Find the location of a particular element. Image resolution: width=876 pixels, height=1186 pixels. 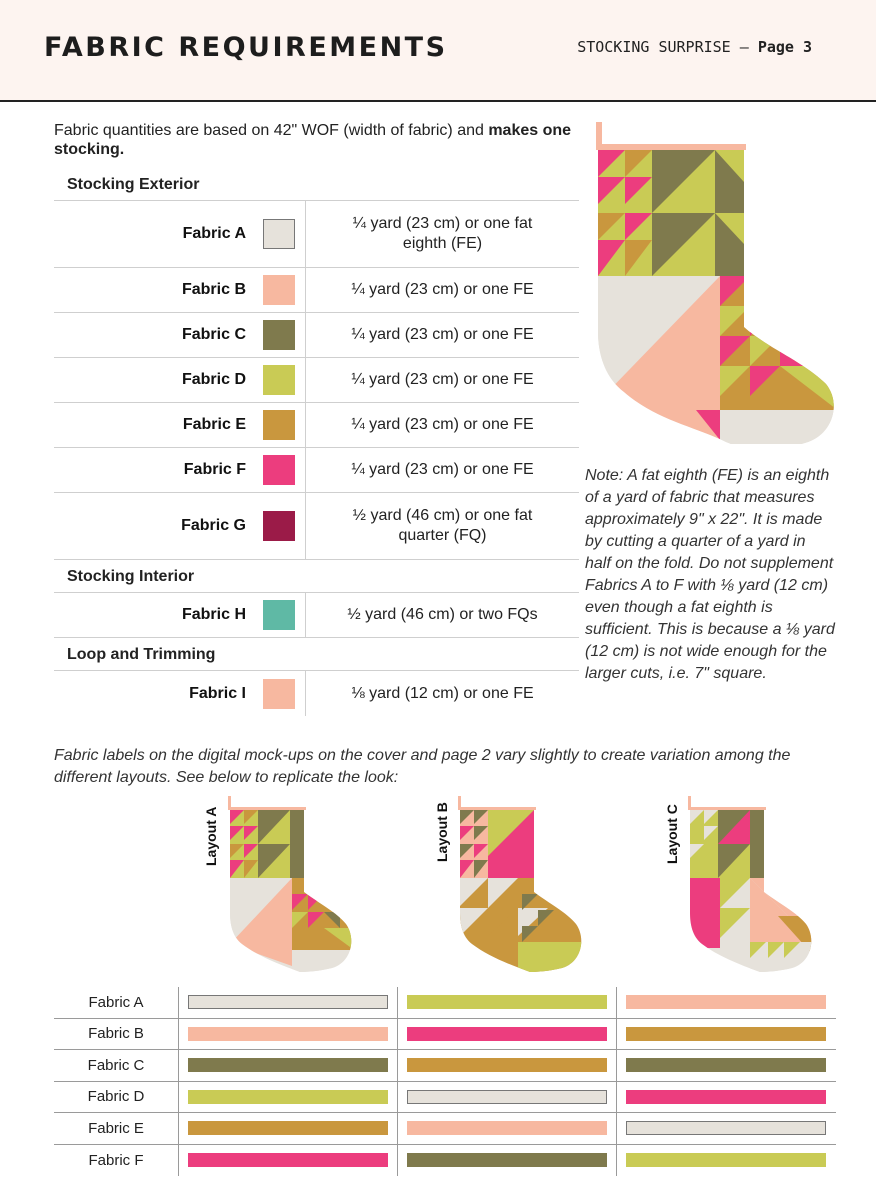

section-stocking-exterior: Stocking Exterior is located at coordinates (316, 184).